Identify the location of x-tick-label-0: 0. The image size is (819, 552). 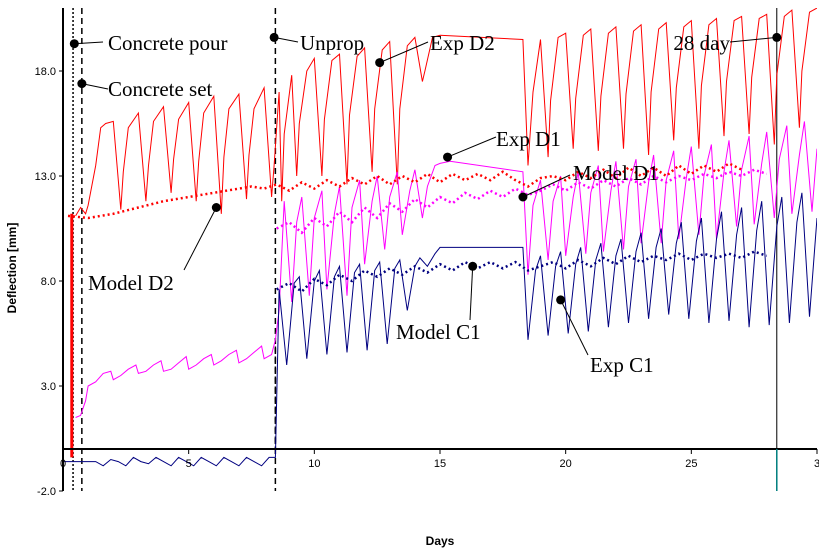
(63, 464).